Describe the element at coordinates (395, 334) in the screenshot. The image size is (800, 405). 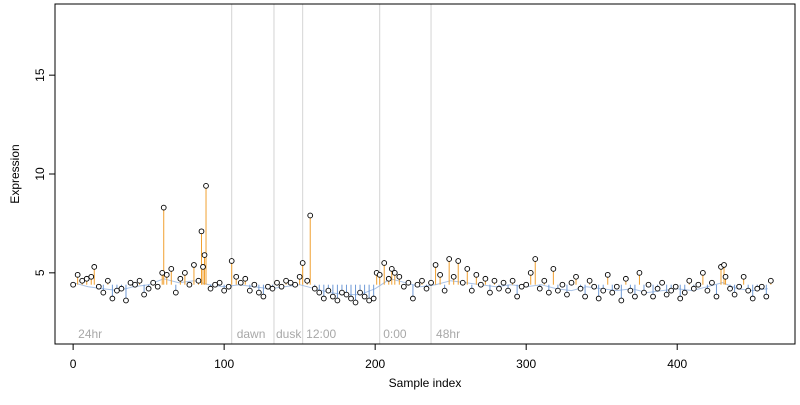
I see `section-label-4: 0:00` at that location.